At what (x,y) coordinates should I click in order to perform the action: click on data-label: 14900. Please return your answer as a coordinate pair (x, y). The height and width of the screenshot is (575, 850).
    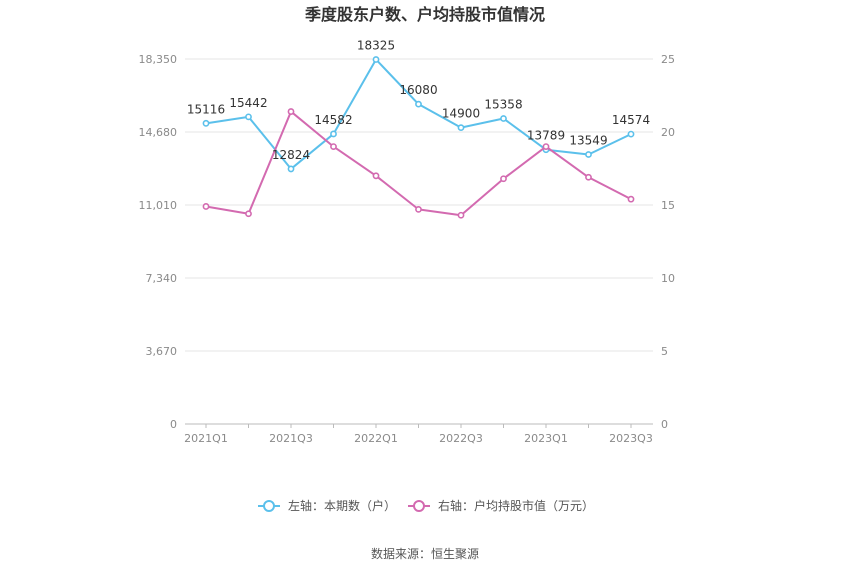
    Looking at the image, I should click on (461, 114).